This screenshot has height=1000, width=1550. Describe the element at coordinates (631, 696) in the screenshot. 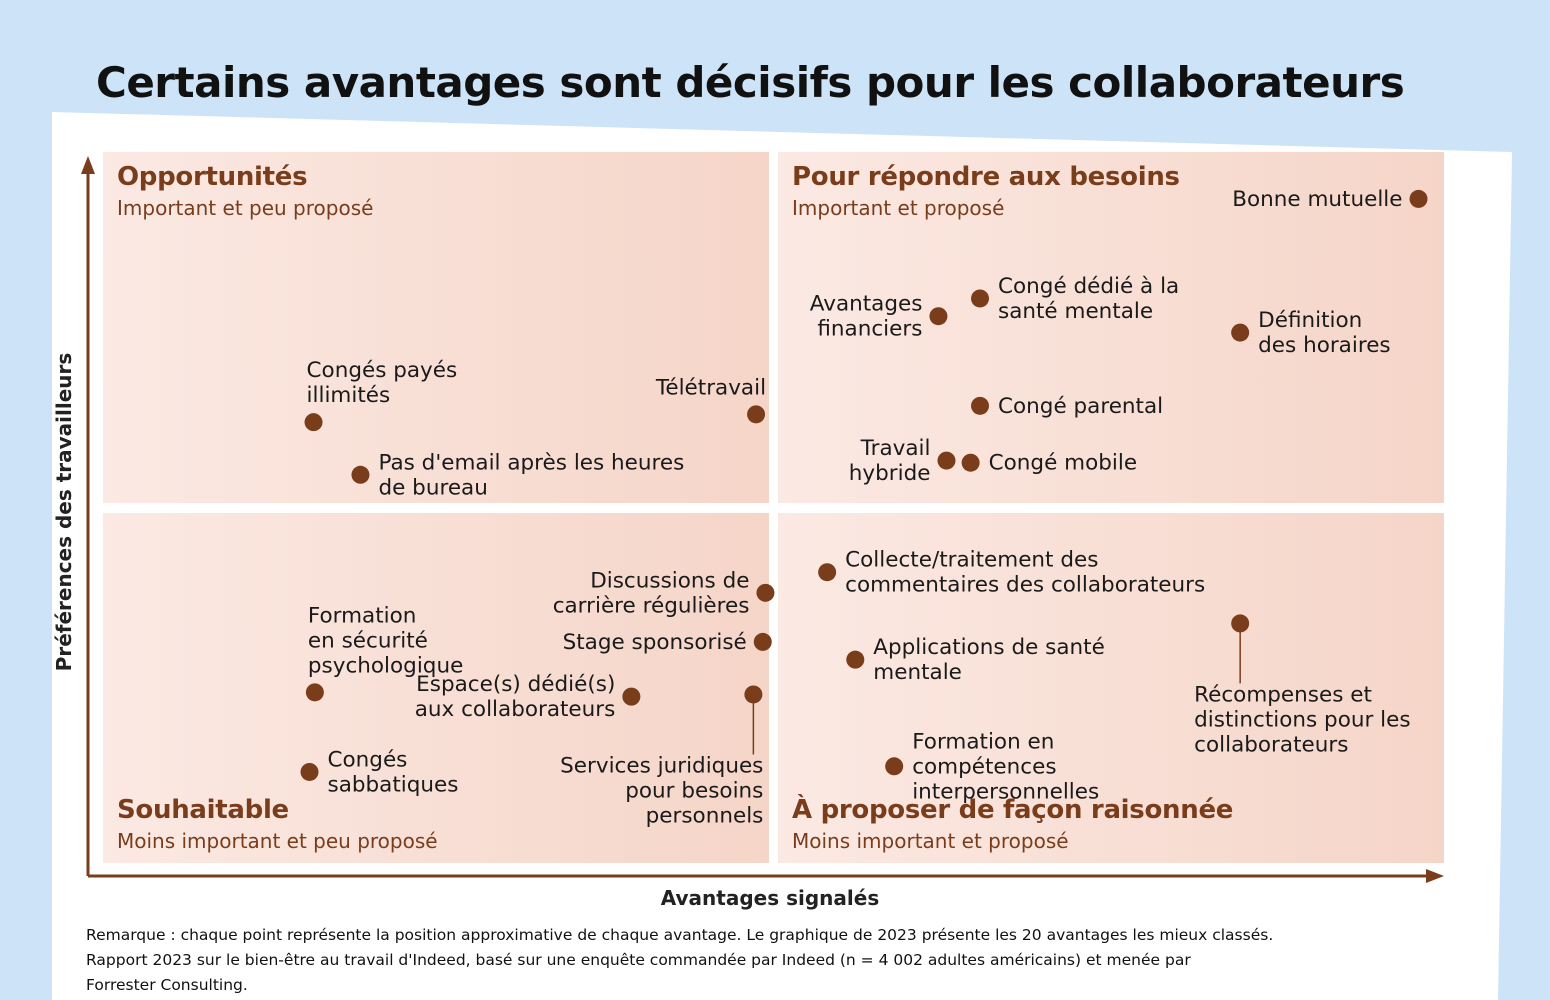

I see `point-espace-s-dedie-s` at that location.